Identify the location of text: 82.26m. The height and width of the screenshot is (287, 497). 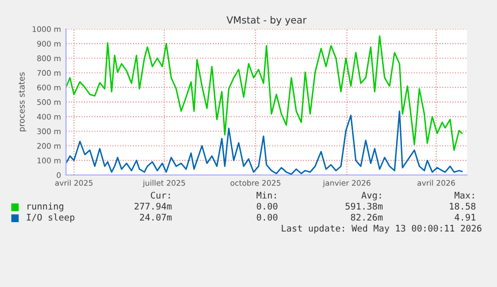
(366, 217).